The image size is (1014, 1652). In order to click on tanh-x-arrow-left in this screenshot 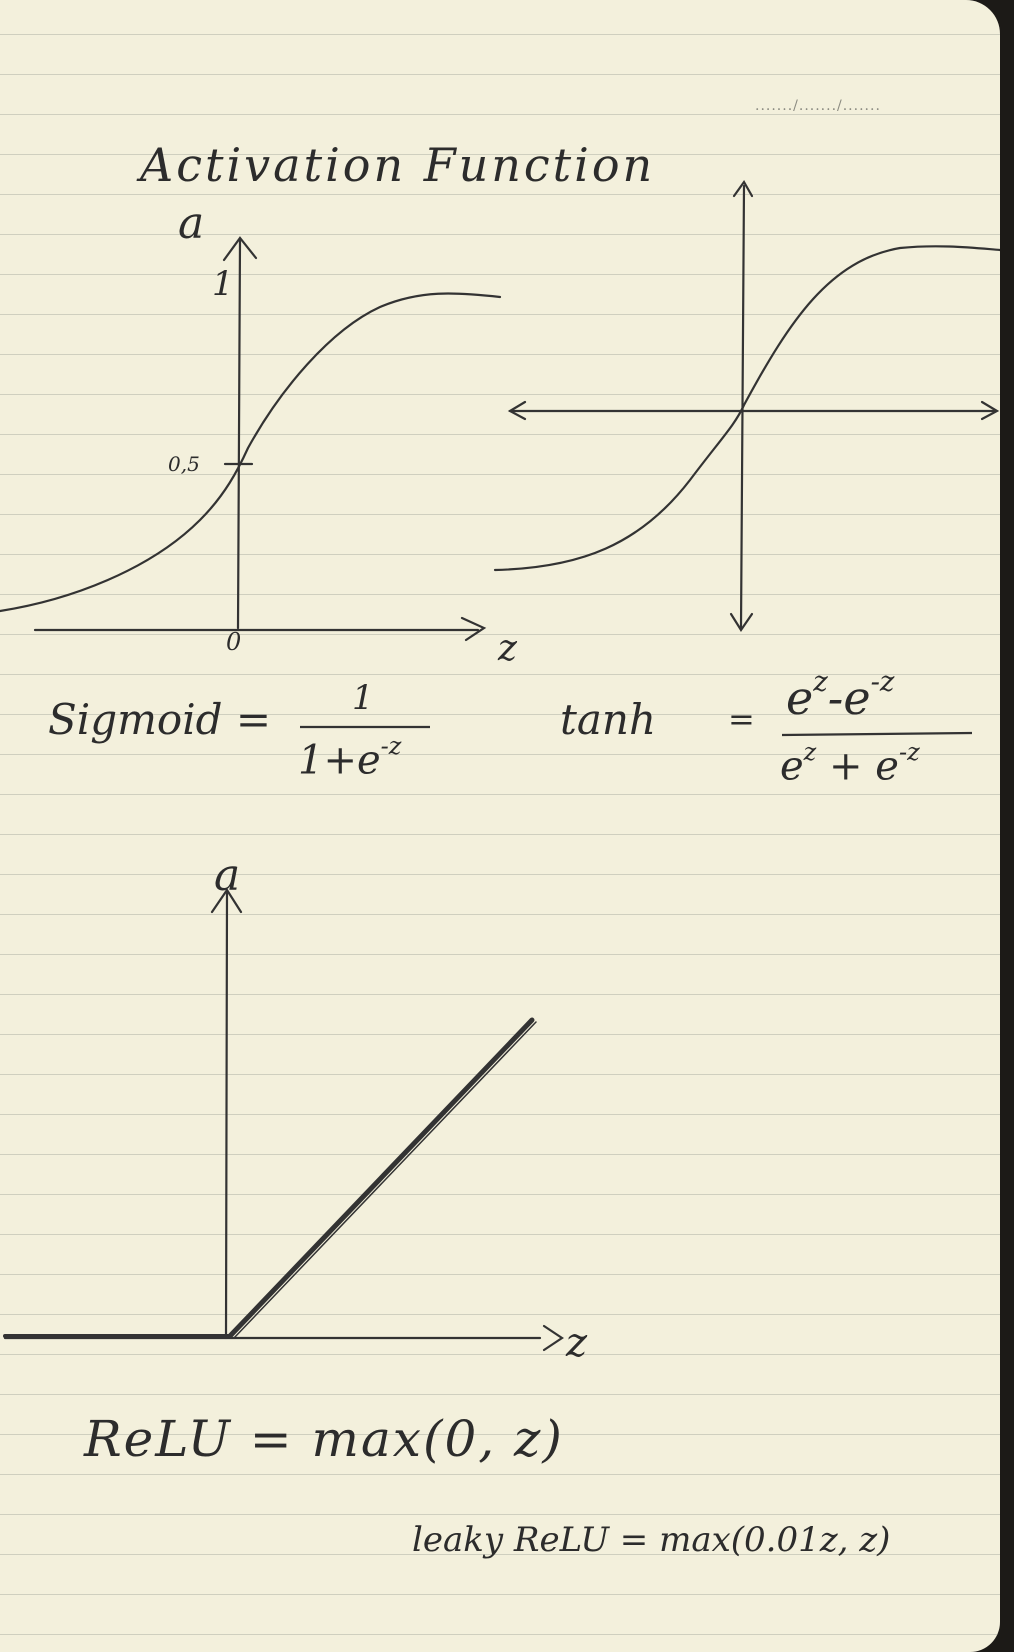, I will do `click(517, 410)`.